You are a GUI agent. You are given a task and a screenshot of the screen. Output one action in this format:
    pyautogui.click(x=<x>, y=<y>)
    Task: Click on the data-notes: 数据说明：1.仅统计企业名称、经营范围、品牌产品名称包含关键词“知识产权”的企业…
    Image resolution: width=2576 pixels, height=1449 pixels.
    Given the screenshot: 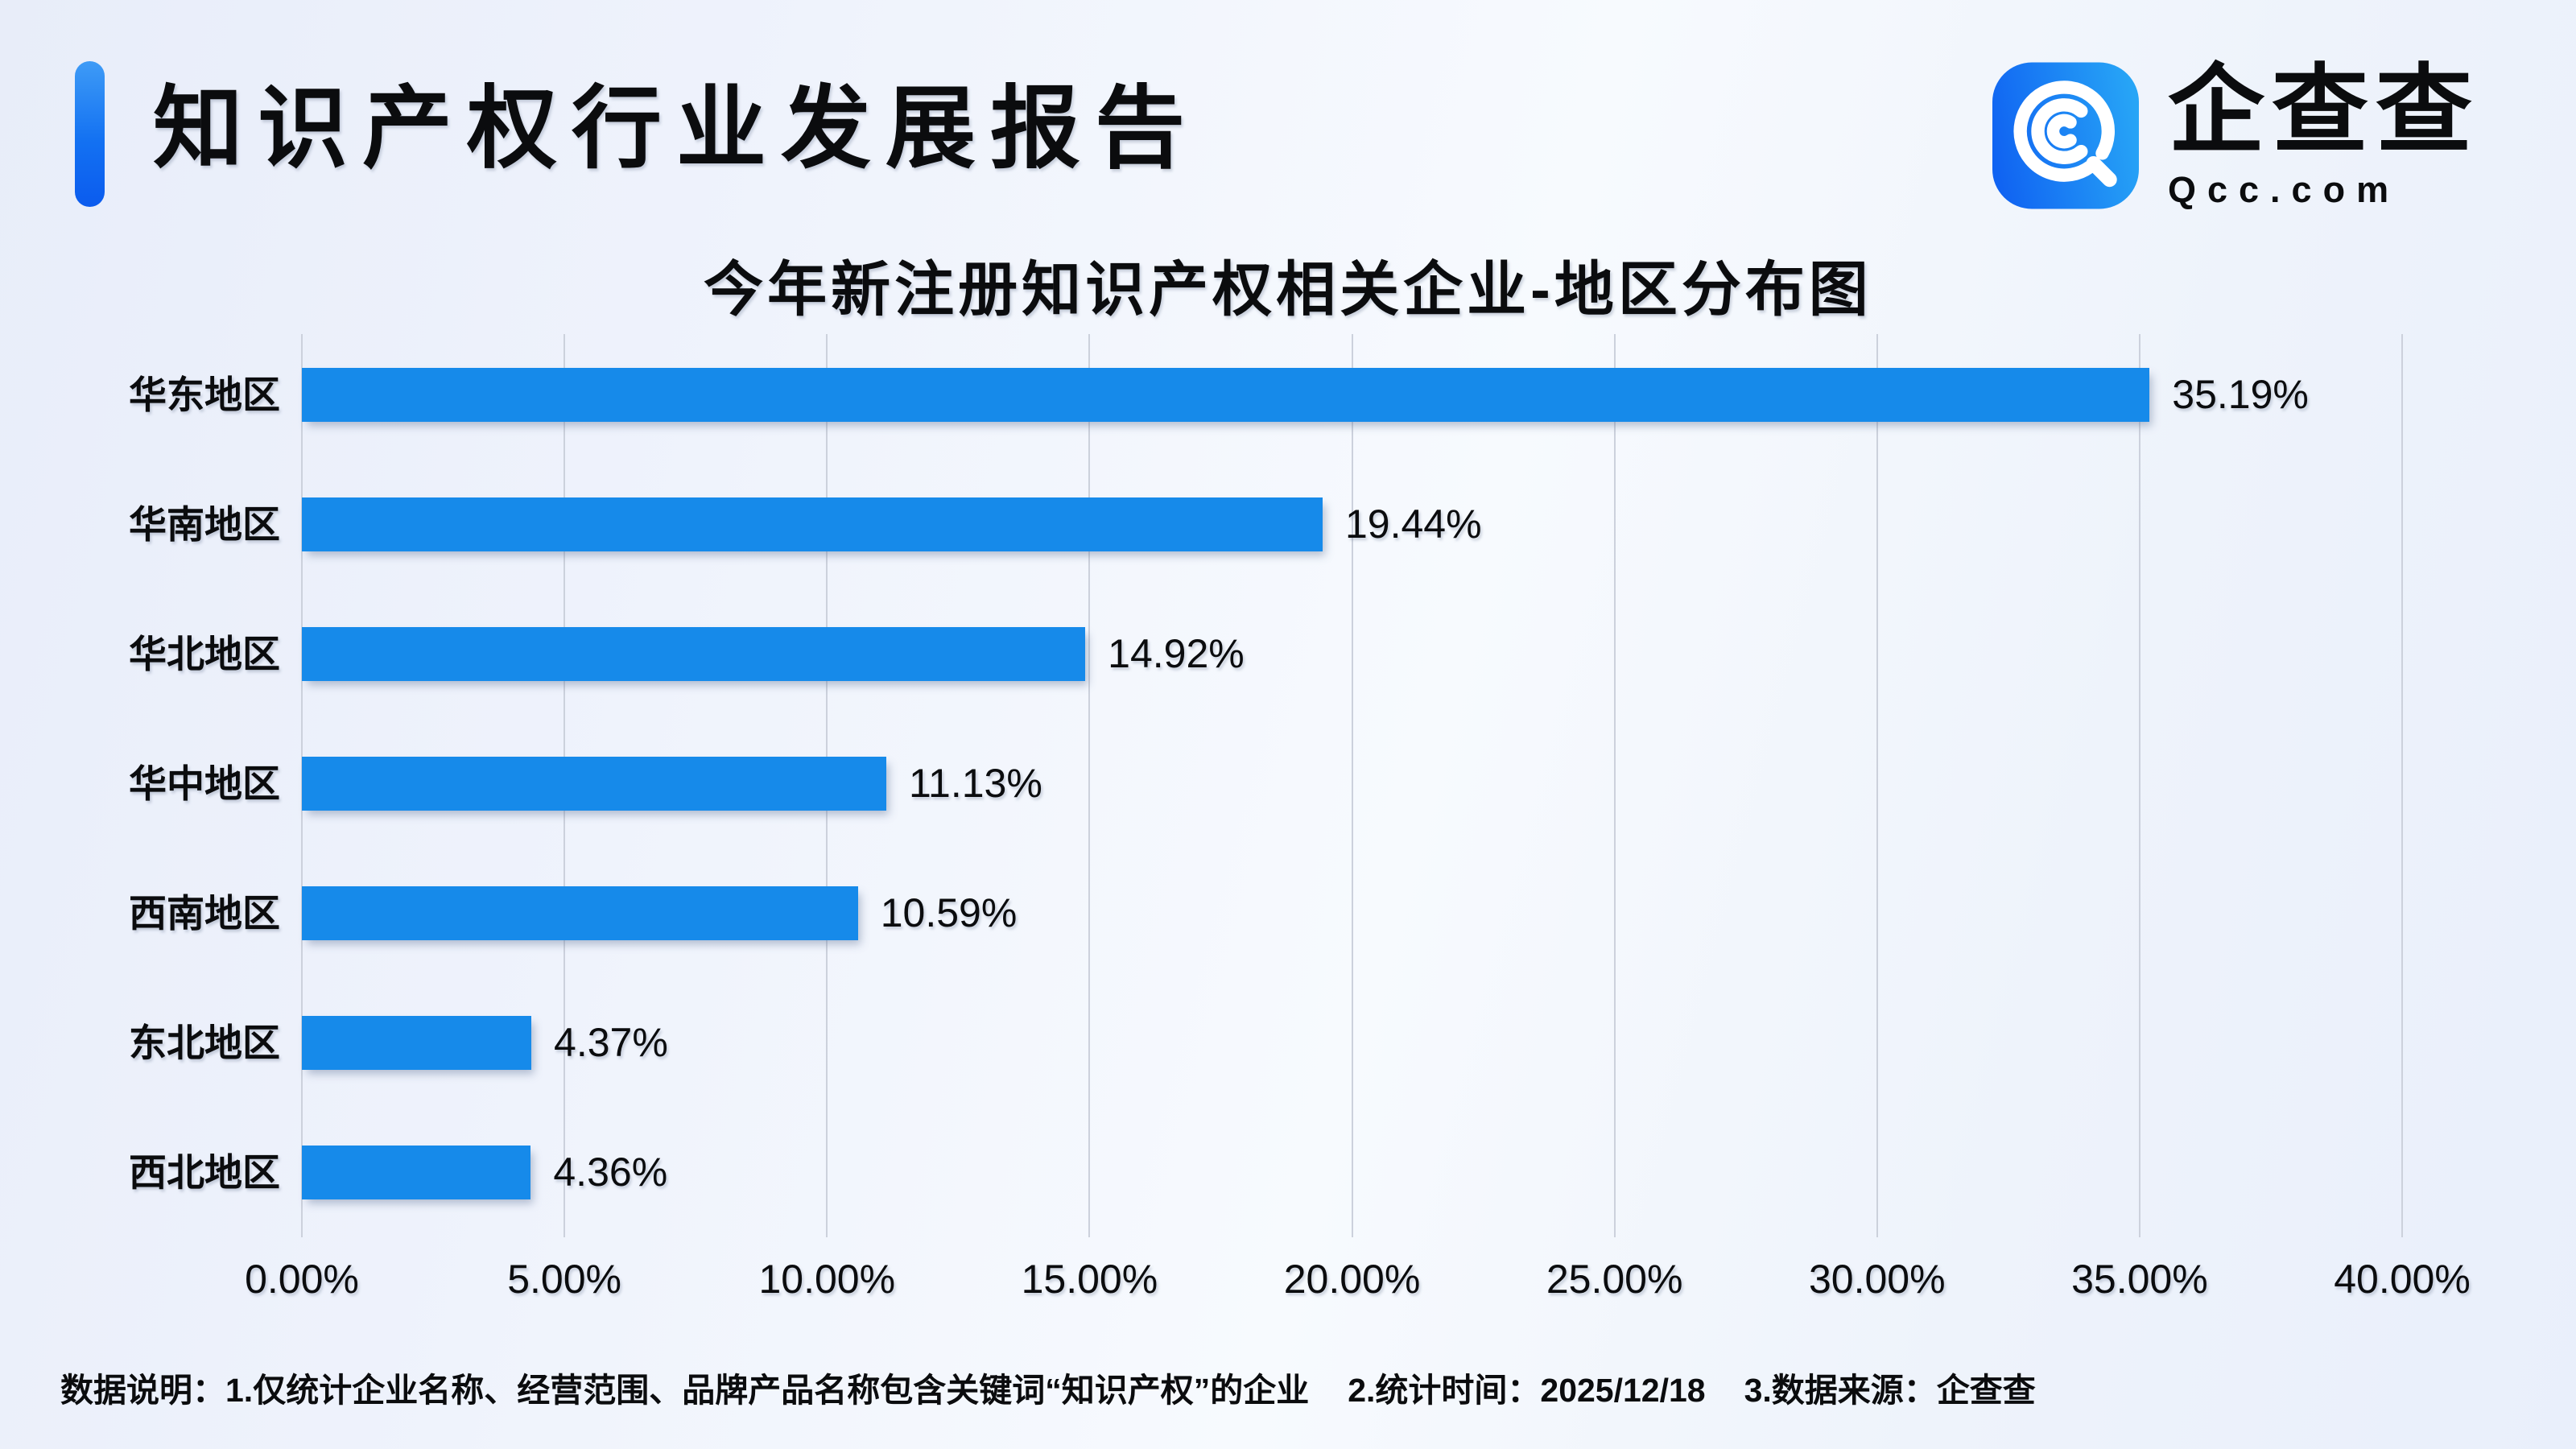 What is the action you would take?
    pyautogui.click(x=1300, y=1387)
    